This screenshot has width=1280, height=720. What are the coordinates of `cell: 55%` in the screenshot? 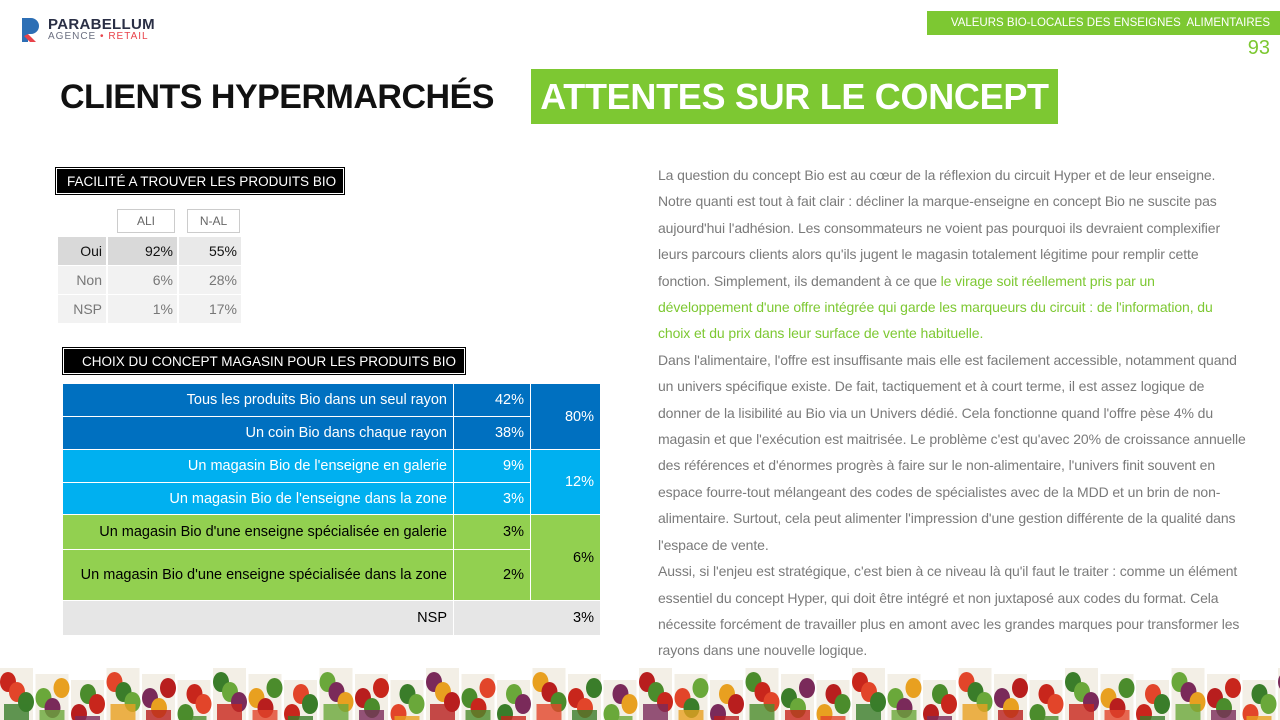 It's located at (210, 251).